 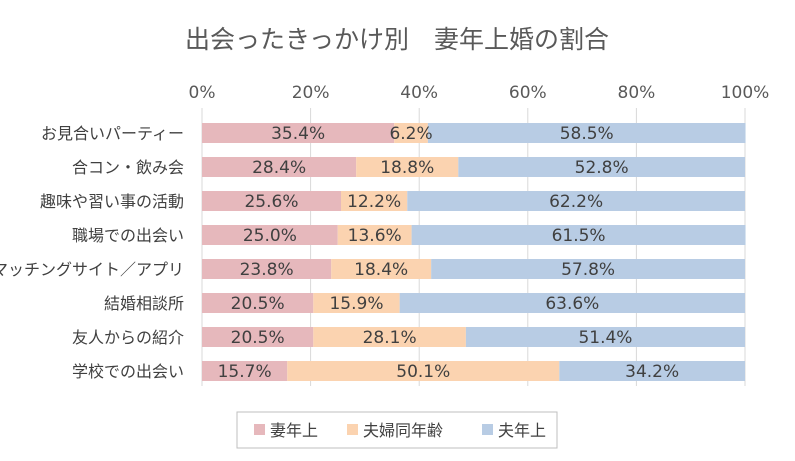 What do you see at coordinates (419, 93) in the screenshot?
I see `x-tick-label: 40%` at bounding box center [419, 93].